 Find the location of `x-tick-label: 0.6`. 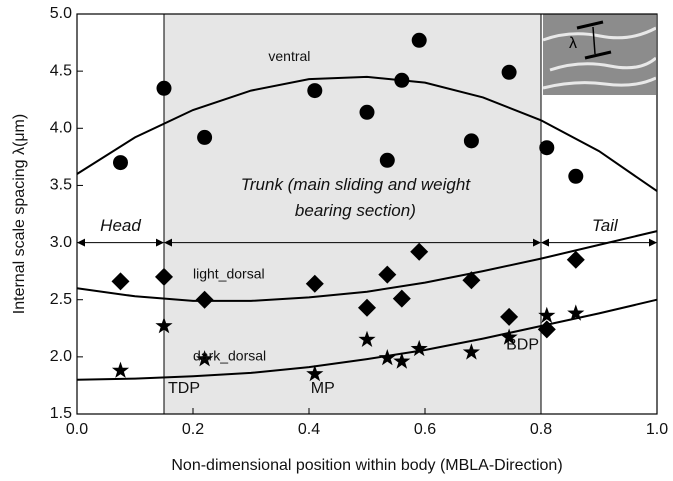

x-tick-label: 0.6 is located at coordinates (425, 429).